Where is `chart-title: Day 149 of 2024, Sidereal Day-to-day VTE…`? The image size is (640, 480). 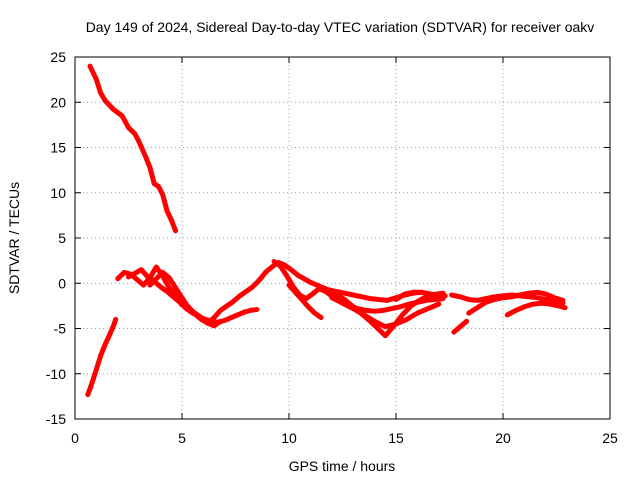 chart-title: Day 149 of 2024, Sidereal Day-to-day VTE… is located at coordinates (340, 27).